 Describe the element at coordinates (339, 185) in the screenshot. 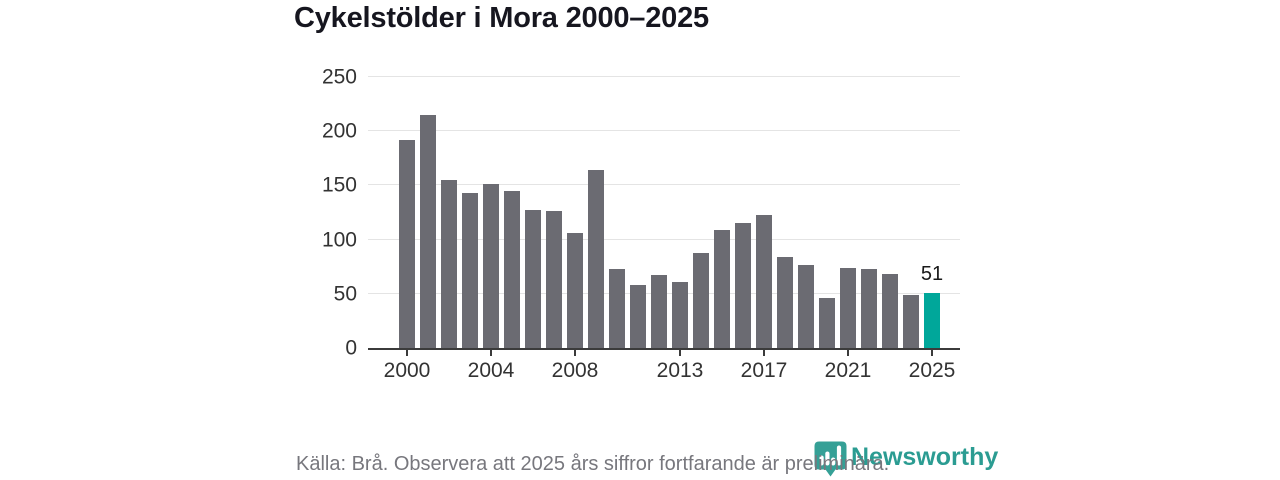

I see `y-axis-label-150: 150` at that location.